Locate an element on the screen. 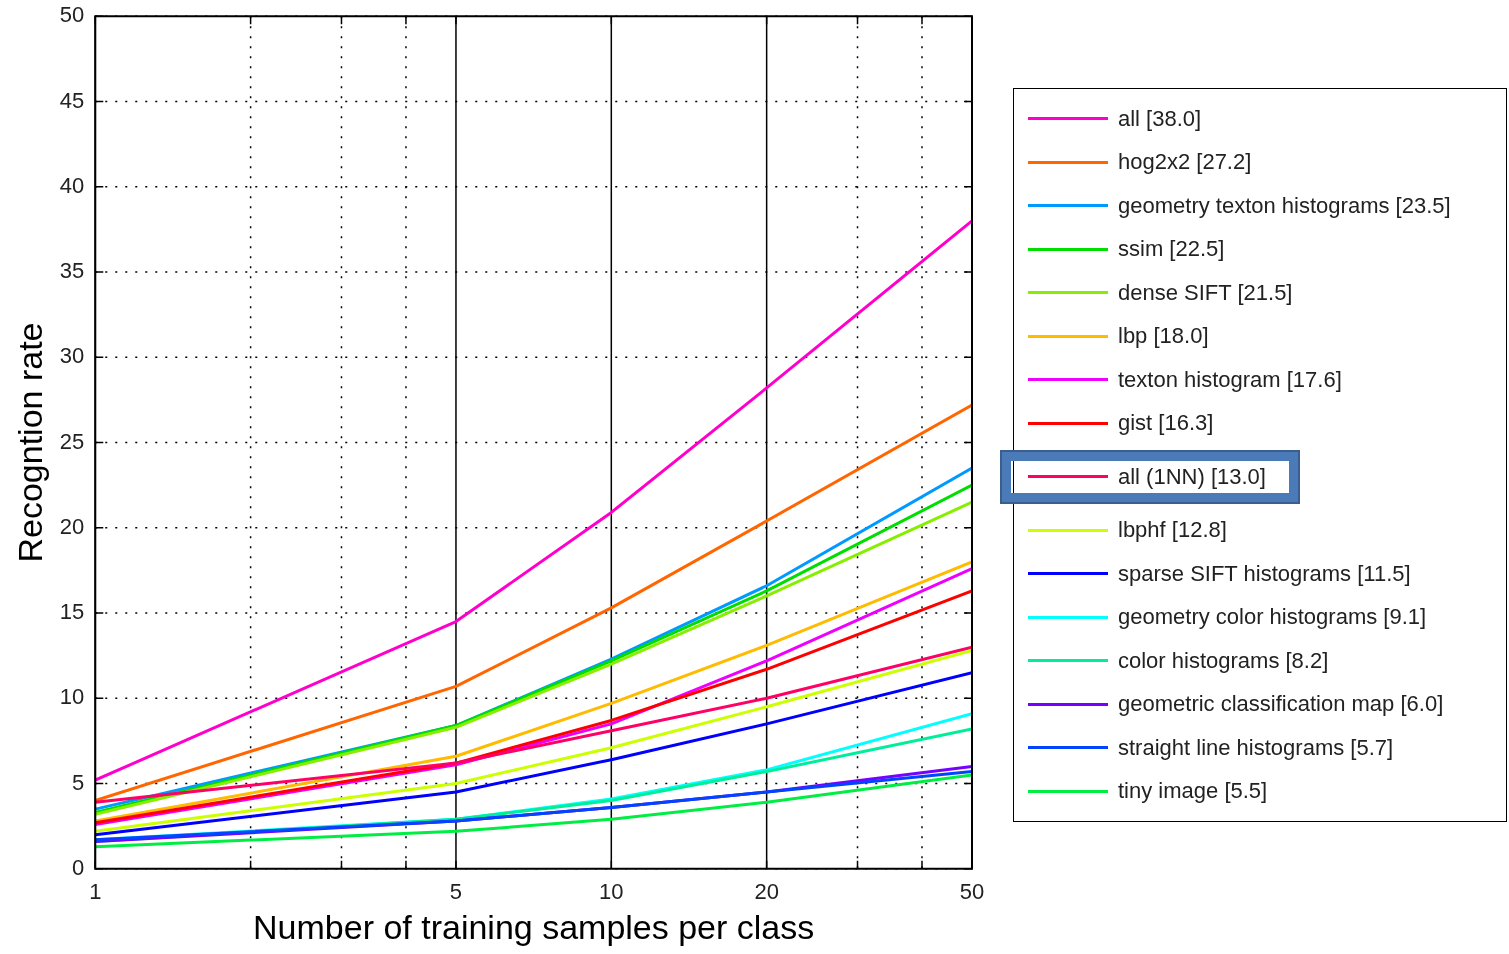  legend-label: texton histogram [17.6] is located at coordinates (1230, 379).